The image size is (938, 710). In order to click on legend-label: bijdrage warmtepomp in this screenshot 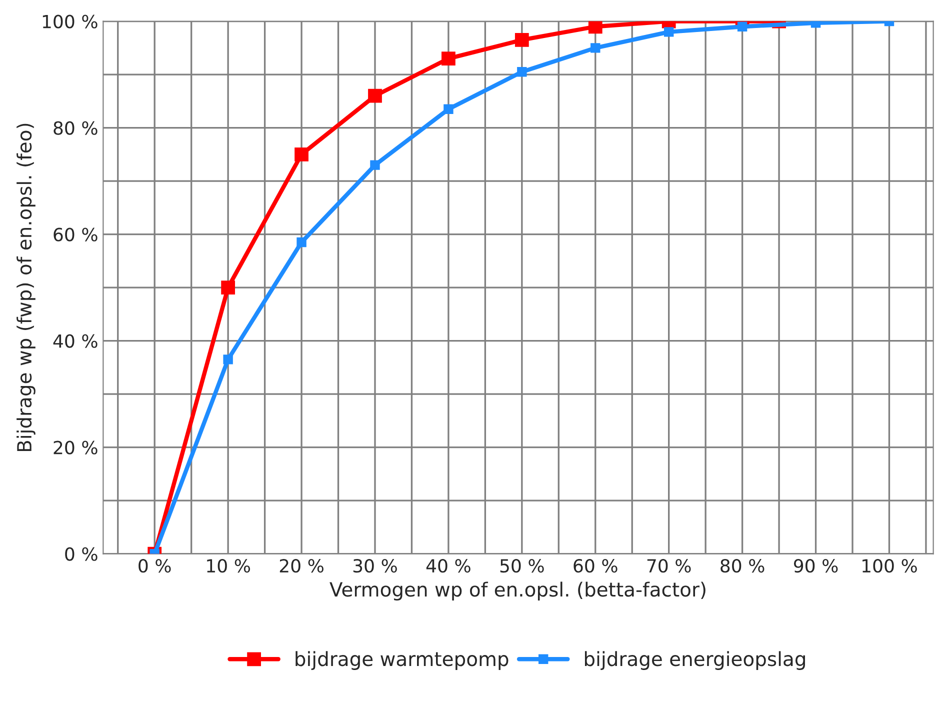, I will do `click(402, 660)`.